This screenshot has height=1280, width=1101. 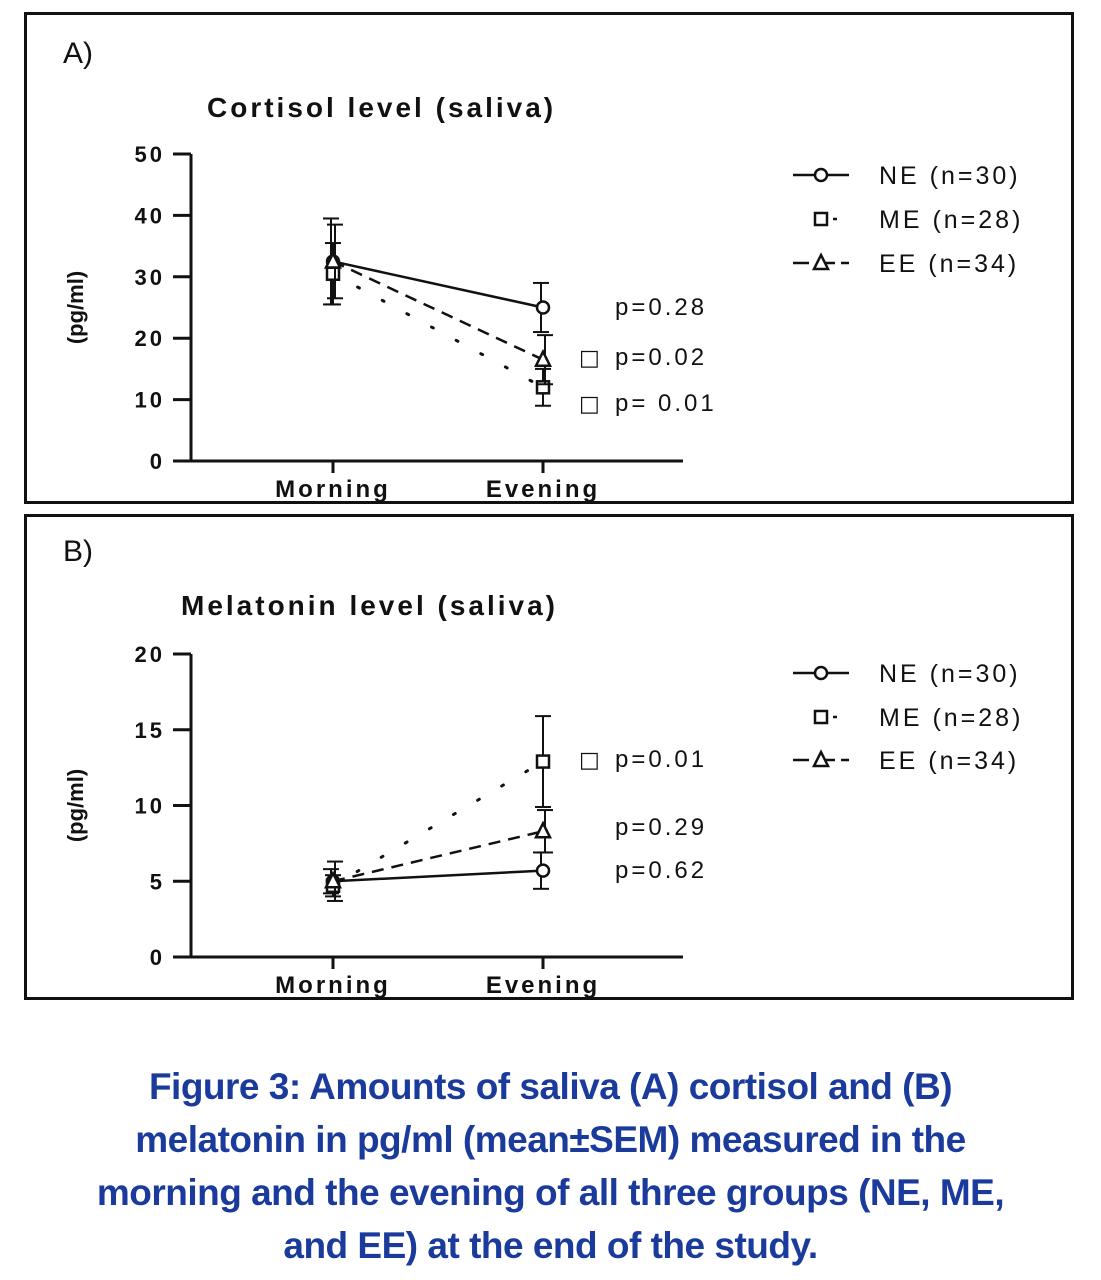 What do you see at coordinates (550, 1245) in the screenshot?
I see `caption-line: and EE) at the end of the study.` at bounding box center [550, 1245].